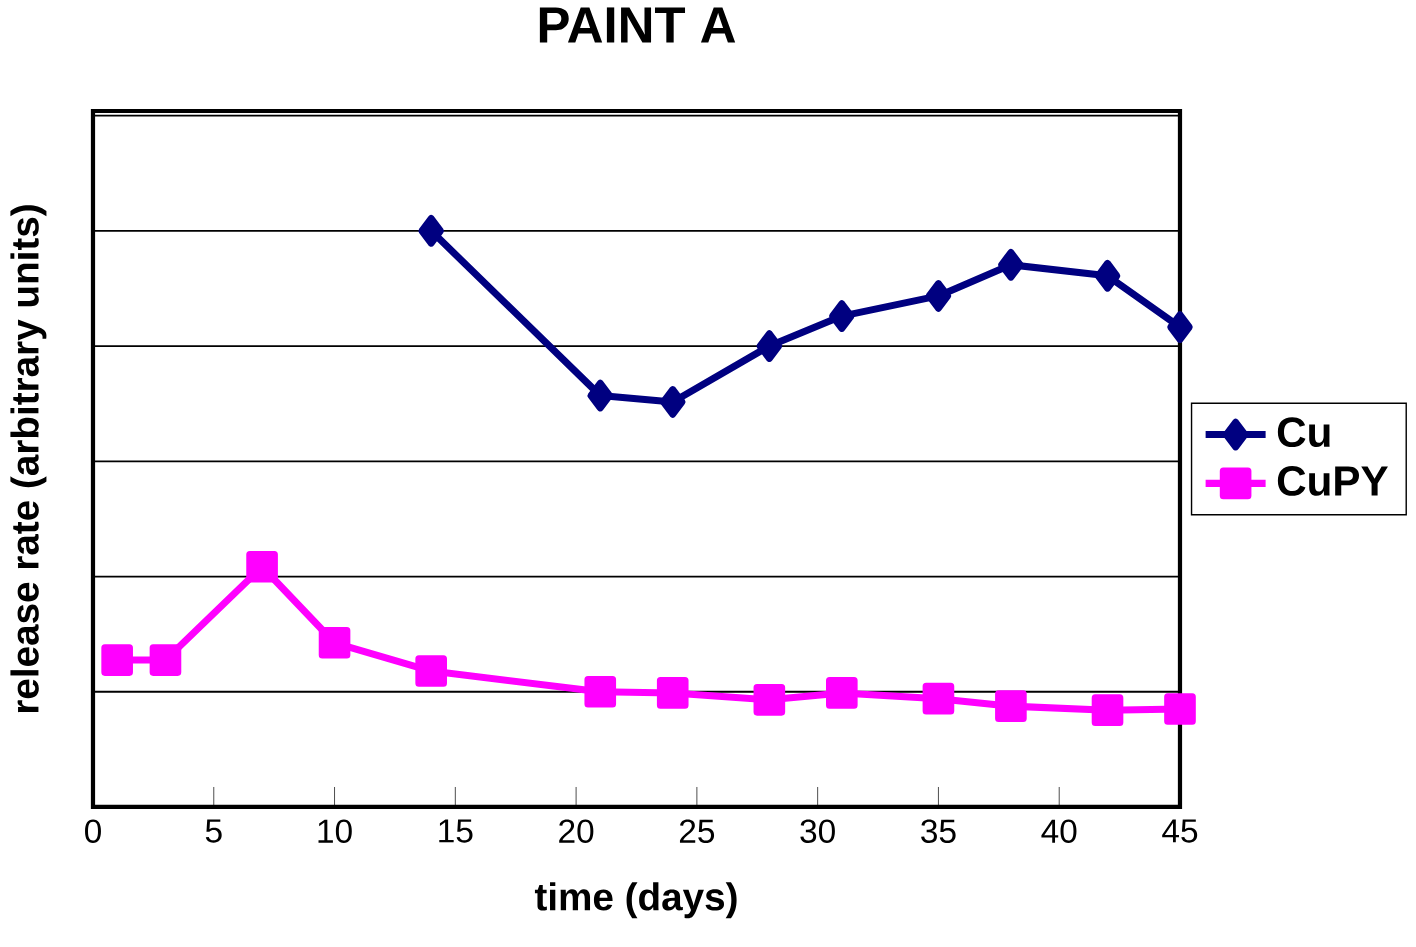 This screenshot has height=947, width=1416. What do you see at coordinates (335, 831) in the screenshot?
I see `x-tick-label: 10` at bounding box center [335, 831].